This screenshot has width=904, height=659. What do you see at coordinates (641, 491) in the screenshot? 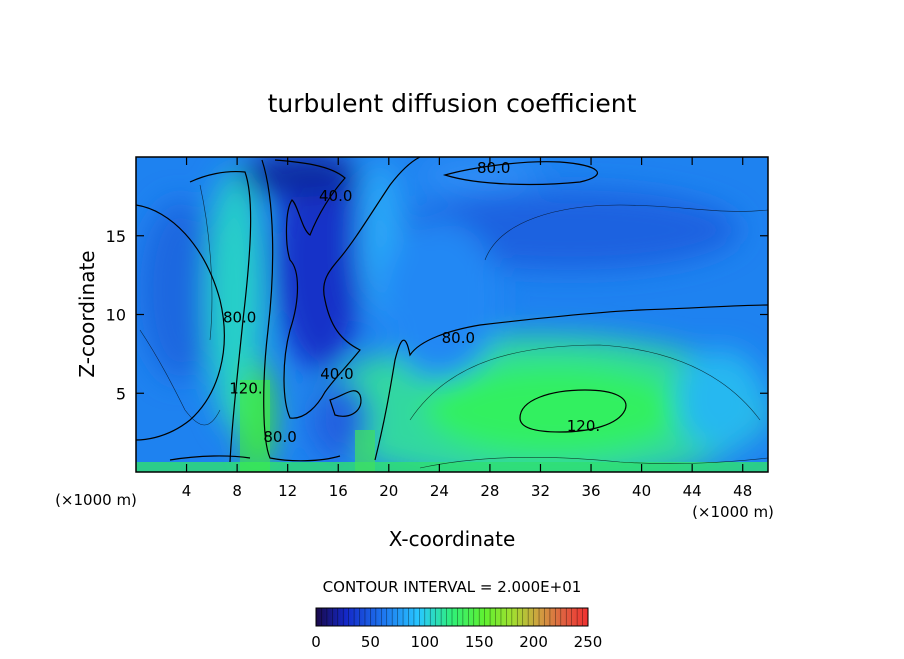
I see `x-tick-label: 40` at bounding box center [641, 491].